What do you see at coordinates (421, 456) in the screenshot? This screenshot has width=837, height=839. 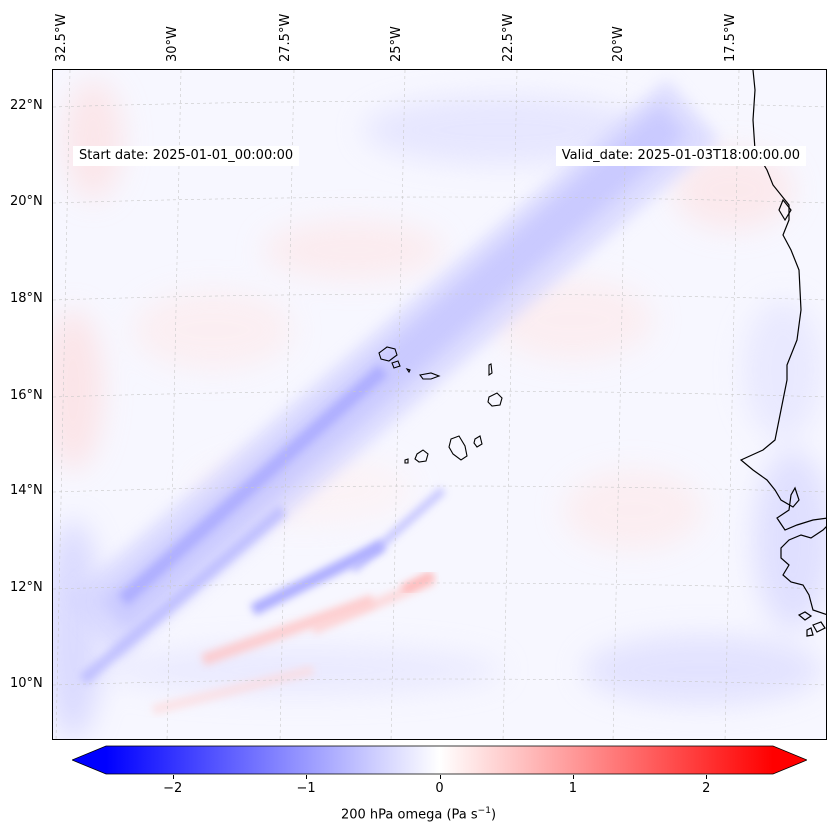 I see `island-fogo` at bounding box center [421, 456].